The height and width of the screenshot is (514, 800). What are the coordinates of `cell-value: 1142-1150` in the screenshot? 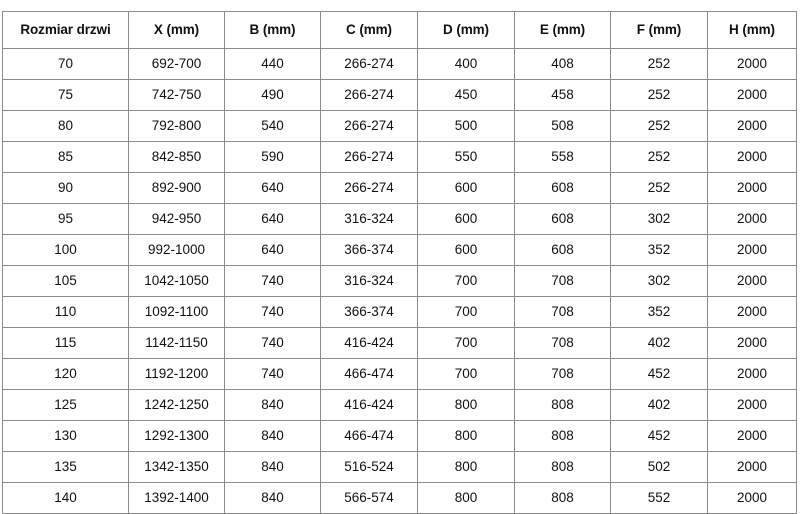 It's located at (176, 343).